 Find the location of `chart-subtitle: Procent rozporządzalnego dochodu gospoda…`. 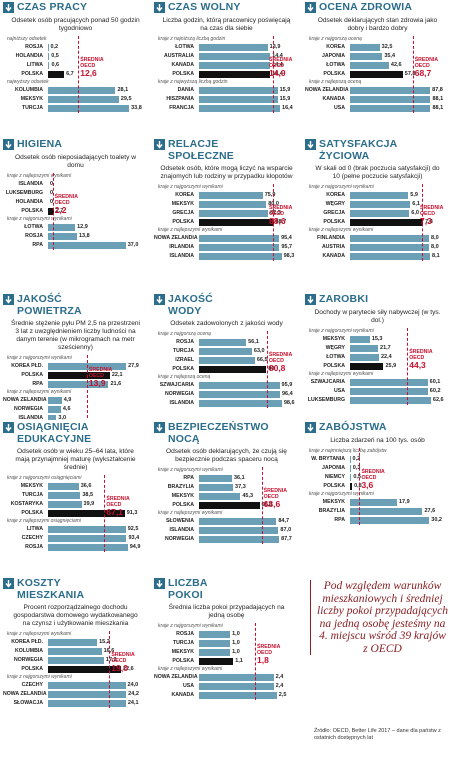

chart-subtitle: Procent rozporządzalnego dochodu gospoda… is located at coordinates (75, 615).